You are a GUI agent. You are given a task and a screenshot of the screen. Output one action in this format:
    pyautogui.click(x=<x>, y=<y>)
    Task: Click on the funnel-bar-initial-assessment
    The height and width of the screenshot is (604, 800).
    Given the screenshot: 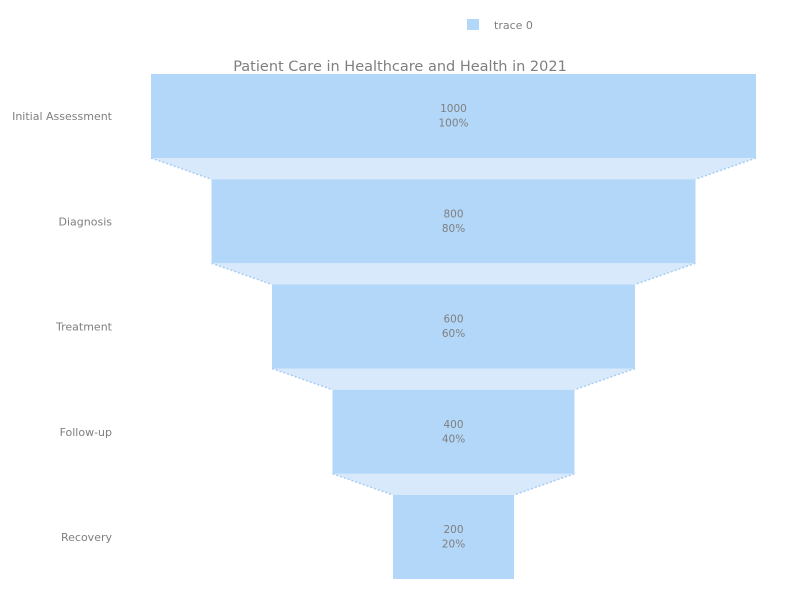 What is the action you would take?
    pyautogui.click(x=453, y=116)
    